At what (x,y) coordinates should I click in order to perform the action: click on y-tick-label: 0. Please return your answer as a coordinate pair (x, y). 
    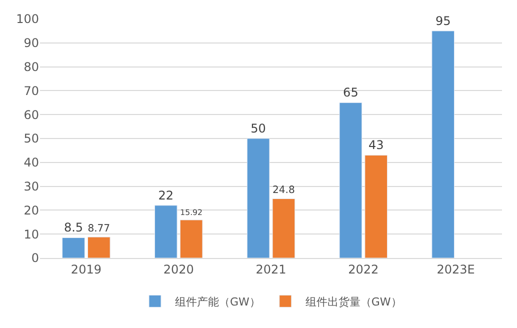
    Looking at the image, I should click on (35, 258).